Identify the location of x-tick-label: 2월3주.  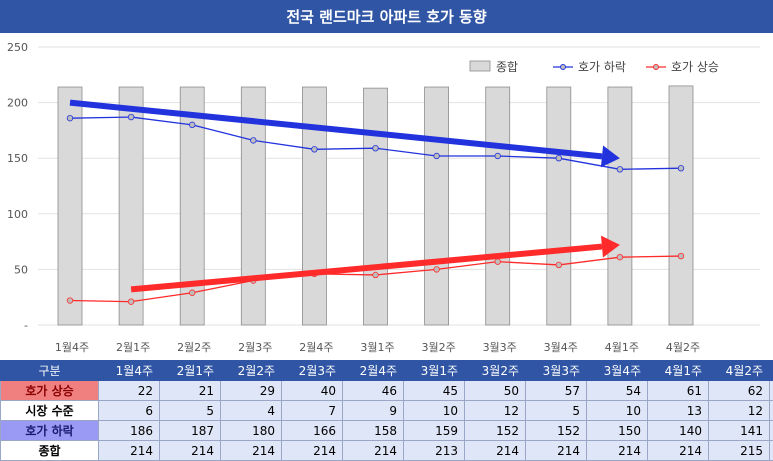
(255, 347).